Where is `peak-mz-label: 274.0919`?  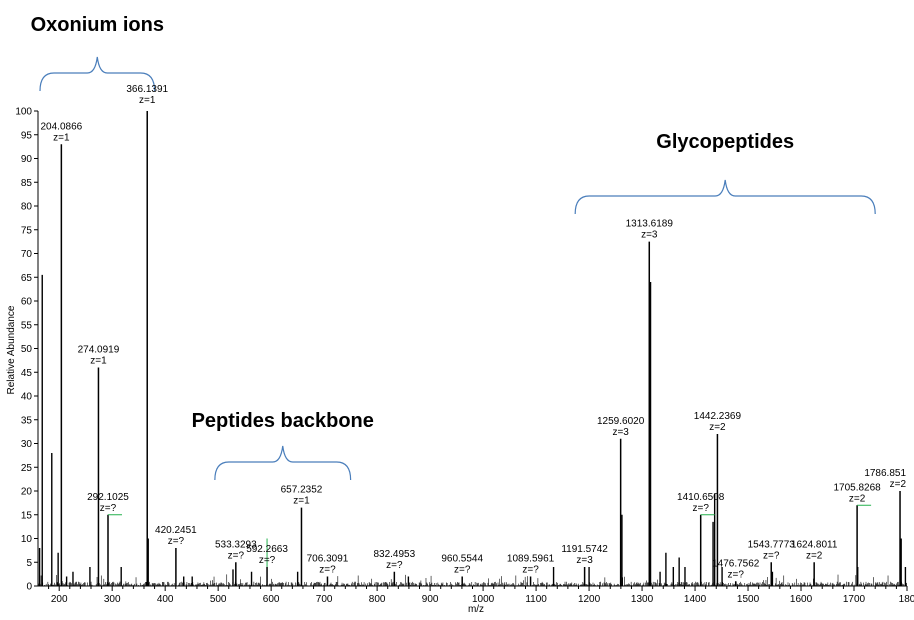 peak-mz-label: 274.0919 is located at coordinates (99, 350).